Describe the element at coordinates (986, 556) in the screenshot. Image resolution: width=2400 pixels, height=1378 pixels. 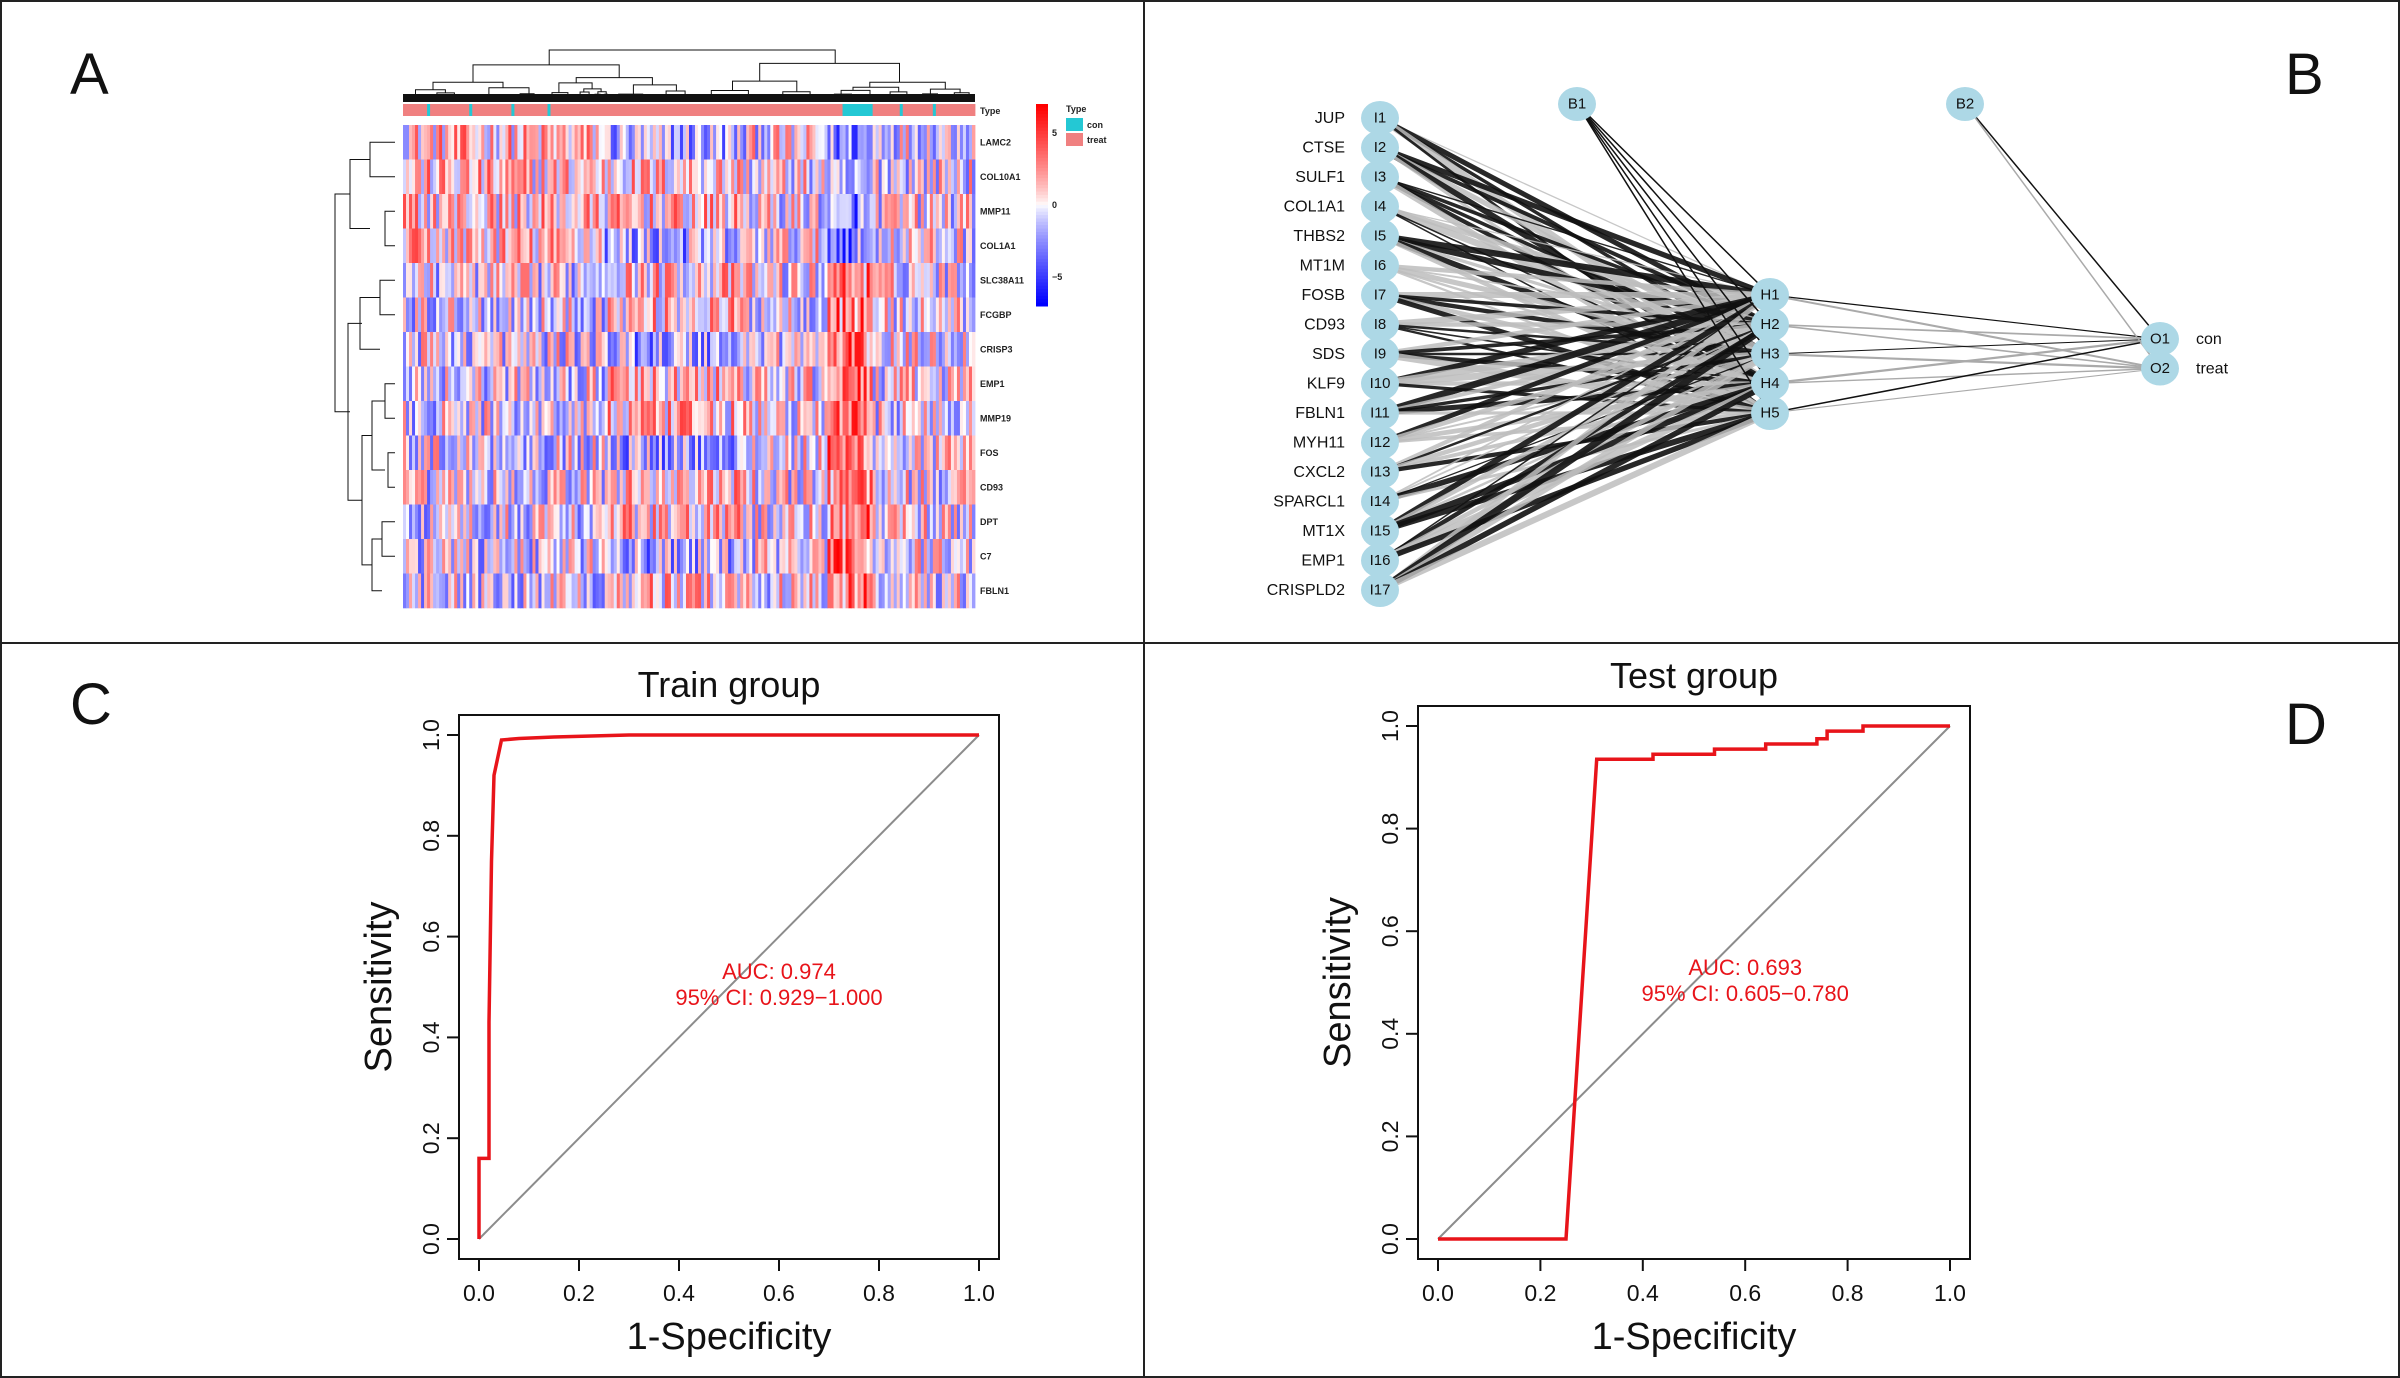
I see `heatmap-row-label: C7` at that location.